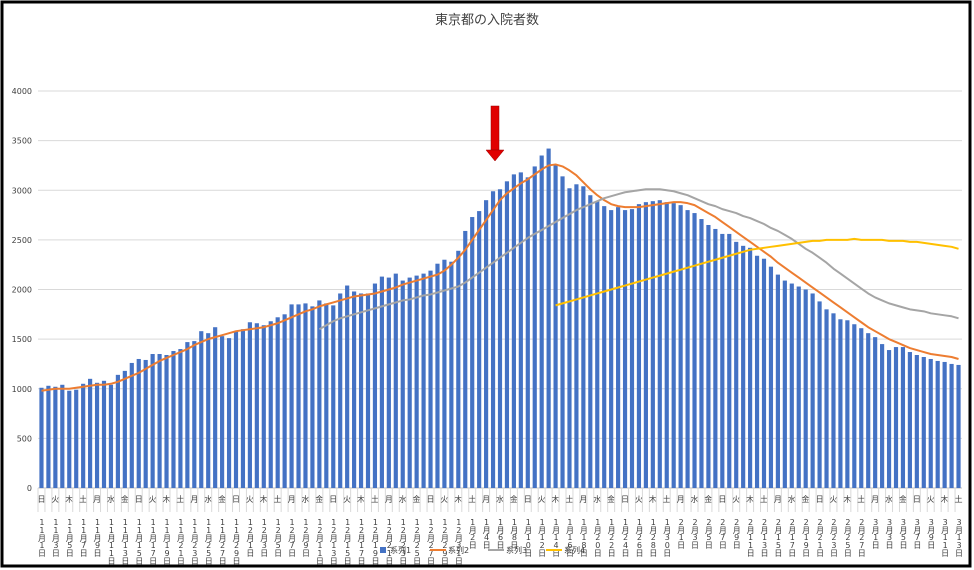 The width and height of the screenshot is (974, 570). What do you see at coordinates (278, 538) in the screenshot?
I see `x-tick-label: 12月5日` at bounding box center [278, 538].